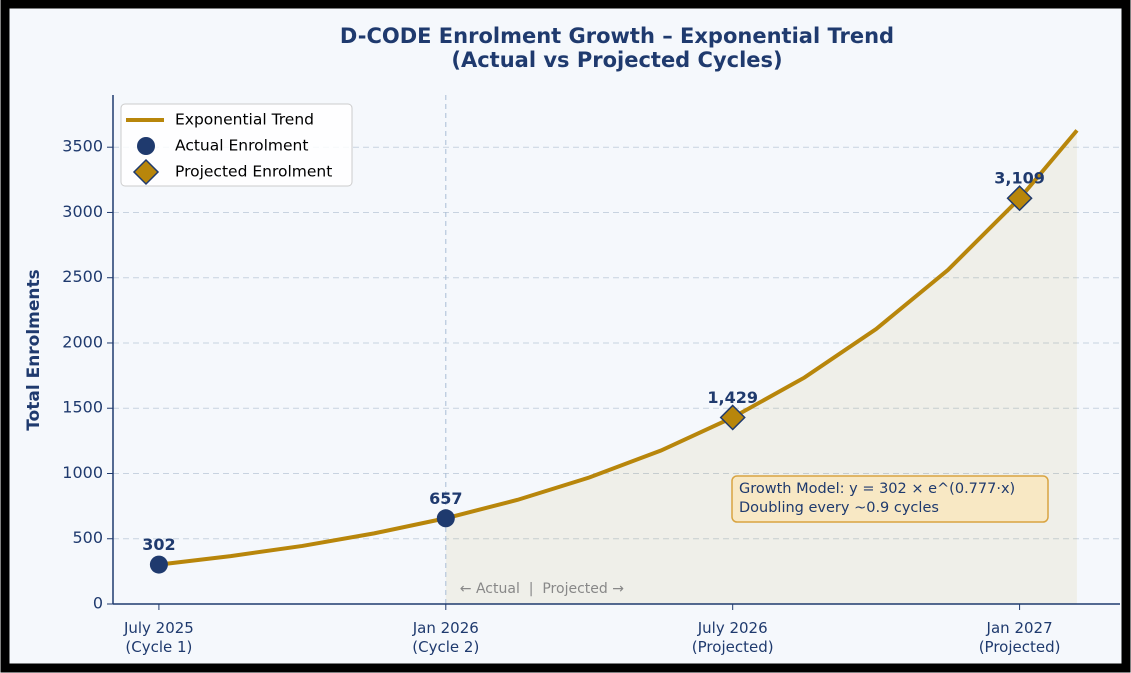 The width and height of the screenshot is (1131, 673). I want to click on x-tick-label: July 2025 (Cycle 1), so click(158, 637).